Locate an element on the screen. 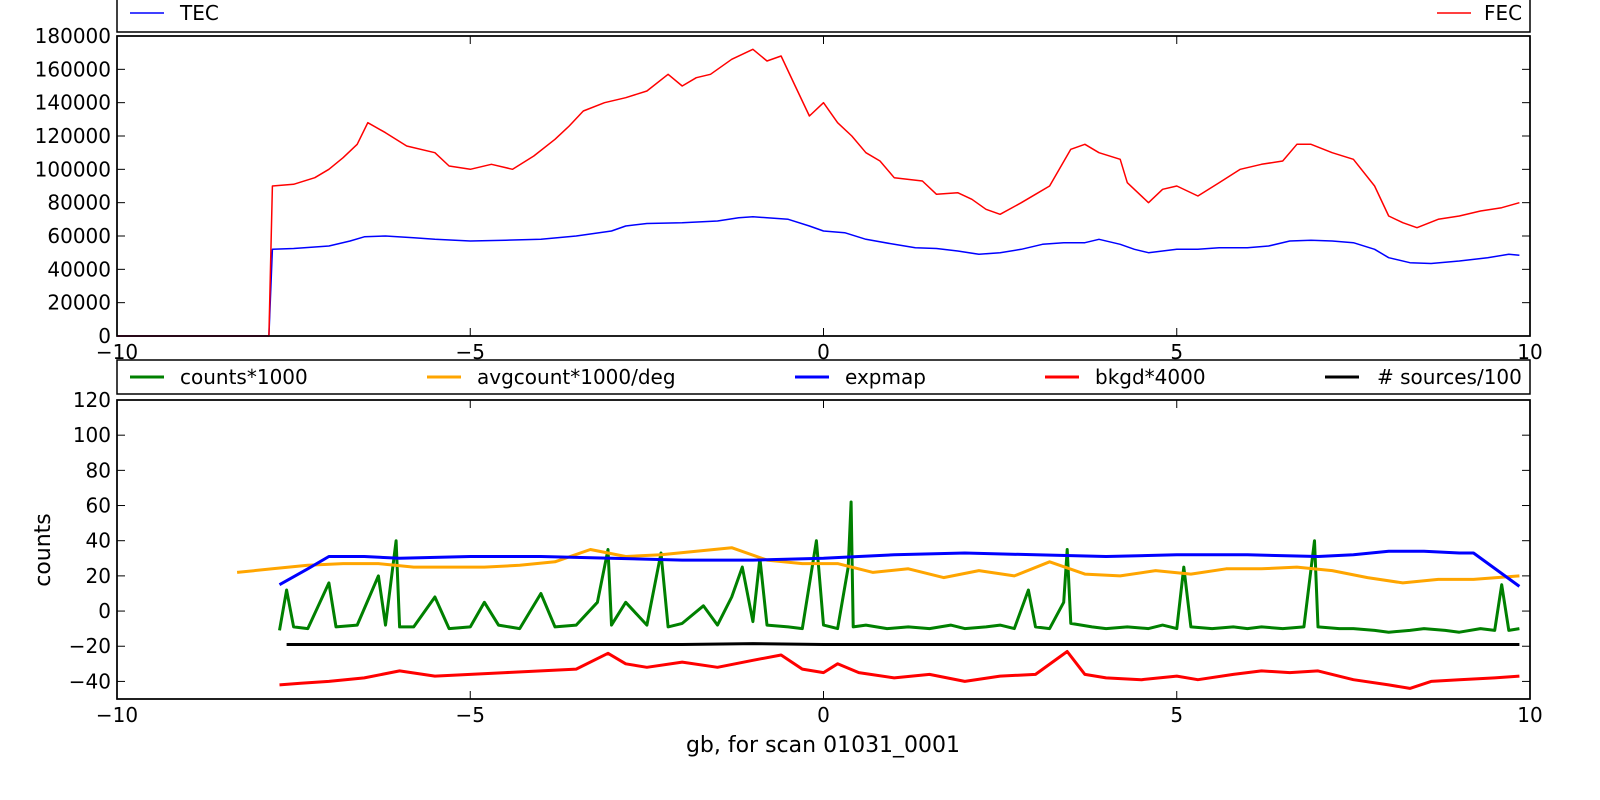 The height and width of the screenshot is (800, 1600). x-axis-label: gb, for scan 01031_0001 is located at coordinates (823, 745).